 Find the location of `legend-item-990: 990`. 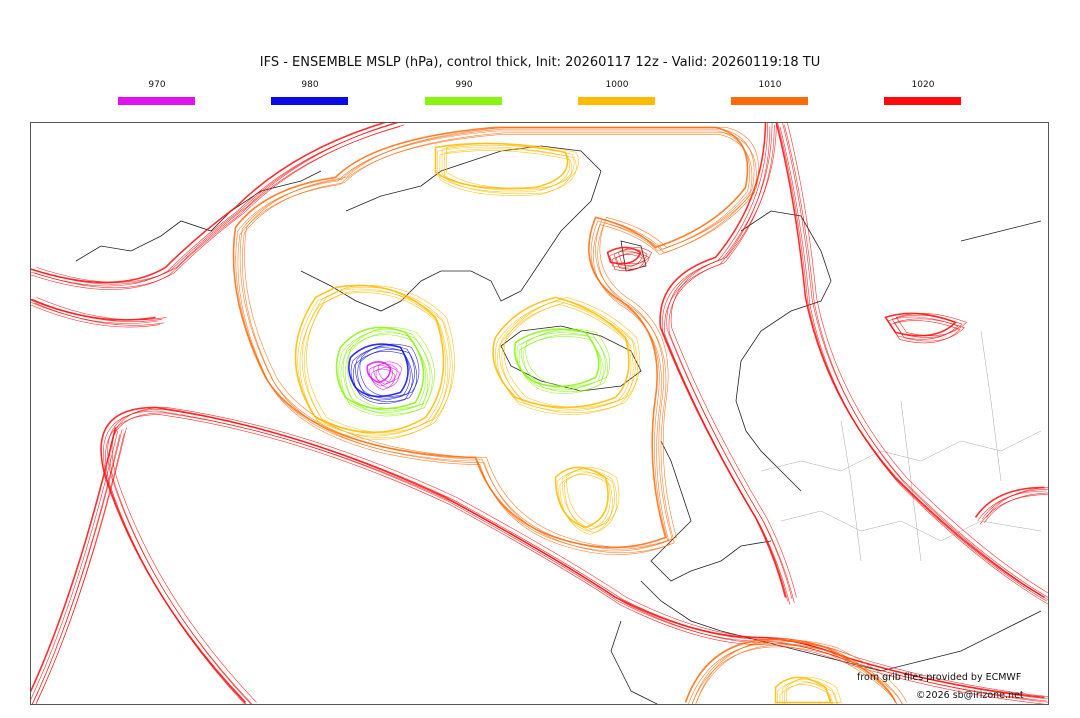

legend-item-990: 990 is located at coordinates (464, 92).